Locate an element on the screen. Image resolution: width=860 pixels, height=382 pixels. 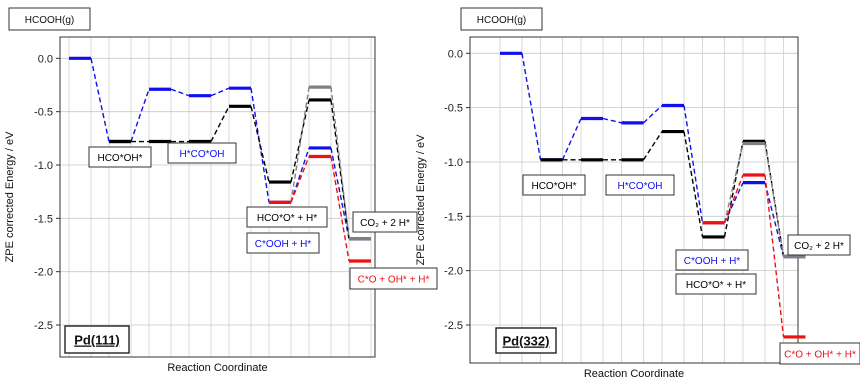
panel-title: Pd(111) is located at coordinates (97, 340).